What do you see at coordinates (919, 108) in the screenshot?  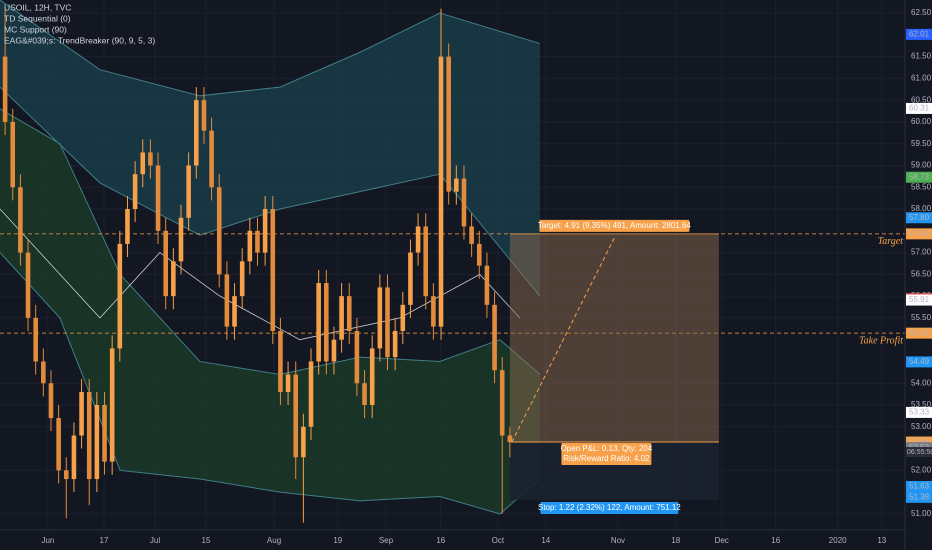 I see `price-tag-label: 60.31` at bounding box center [919, 108].